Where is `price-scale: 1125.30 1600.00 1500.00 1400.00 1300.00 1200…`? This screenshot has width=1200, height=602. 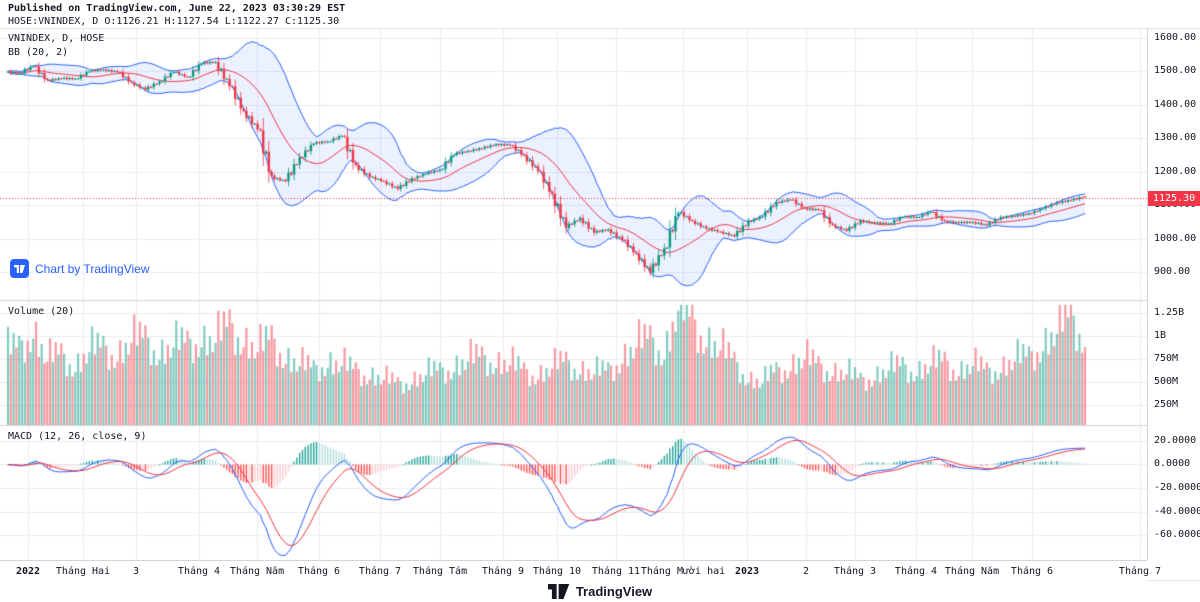
price-scale: 1125.30 1600.00 1500.00 1400.00 1300.00 1200… is located at coordinates (1173, 294).